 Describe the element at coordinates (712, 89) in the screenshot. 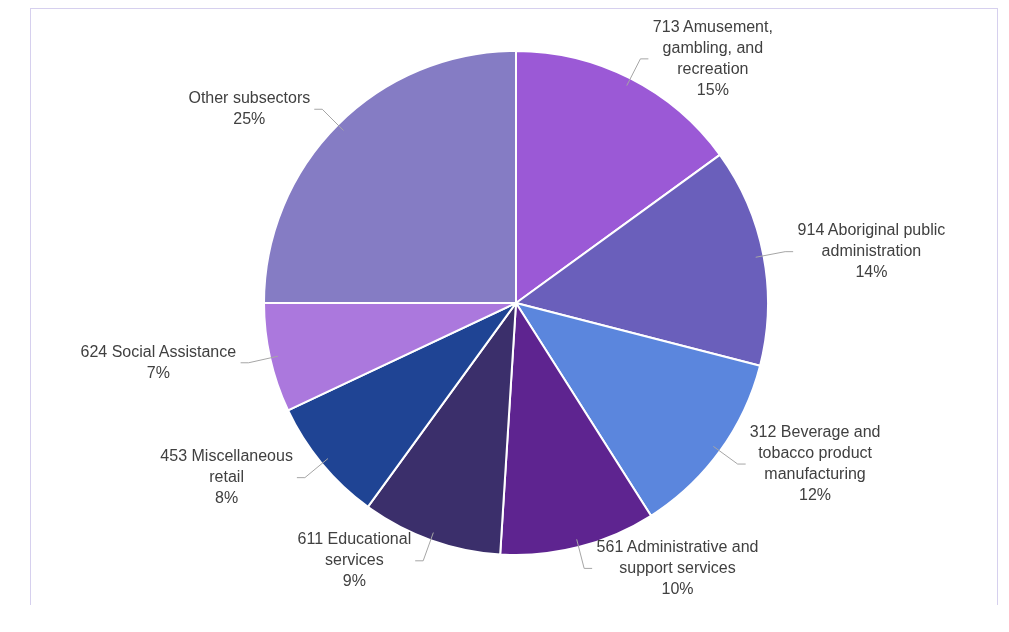

I see `data-label: 15%` at that location.